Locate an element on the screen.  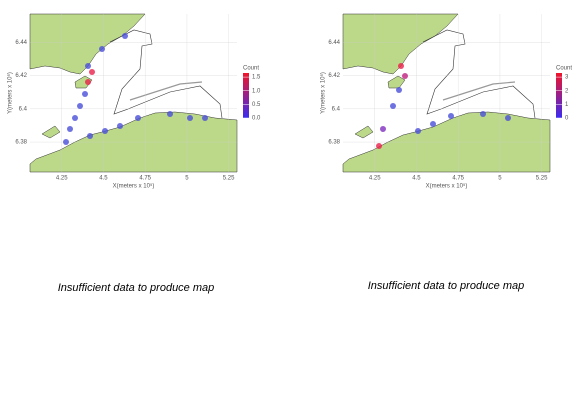
points-left is located at coordinates (135, 89).